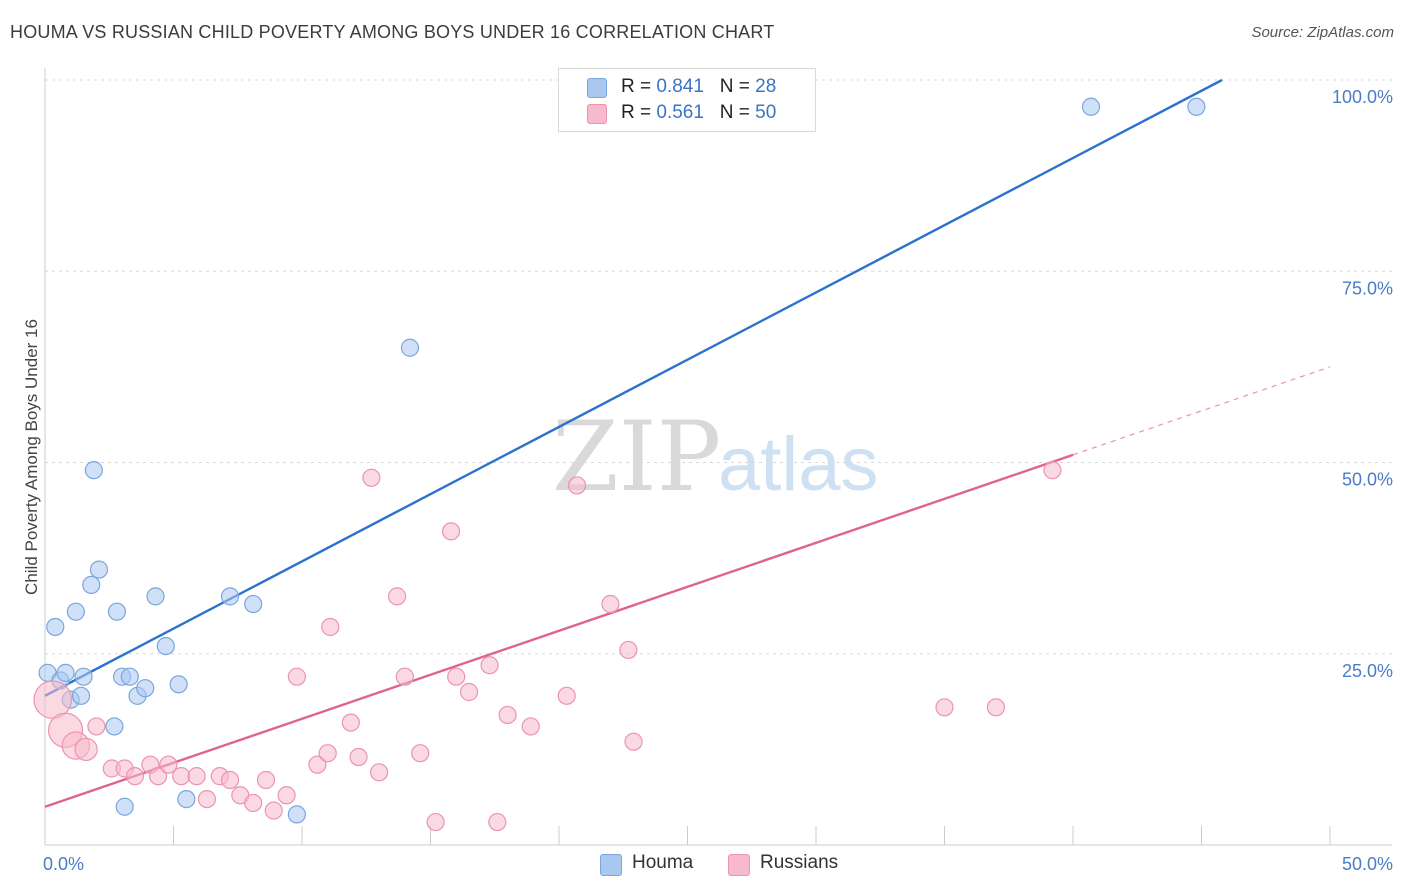 The image size is (1406, 892). I want to click on y-axis-label: Child Poverty Among Boys Under 16, so click(31, 457).